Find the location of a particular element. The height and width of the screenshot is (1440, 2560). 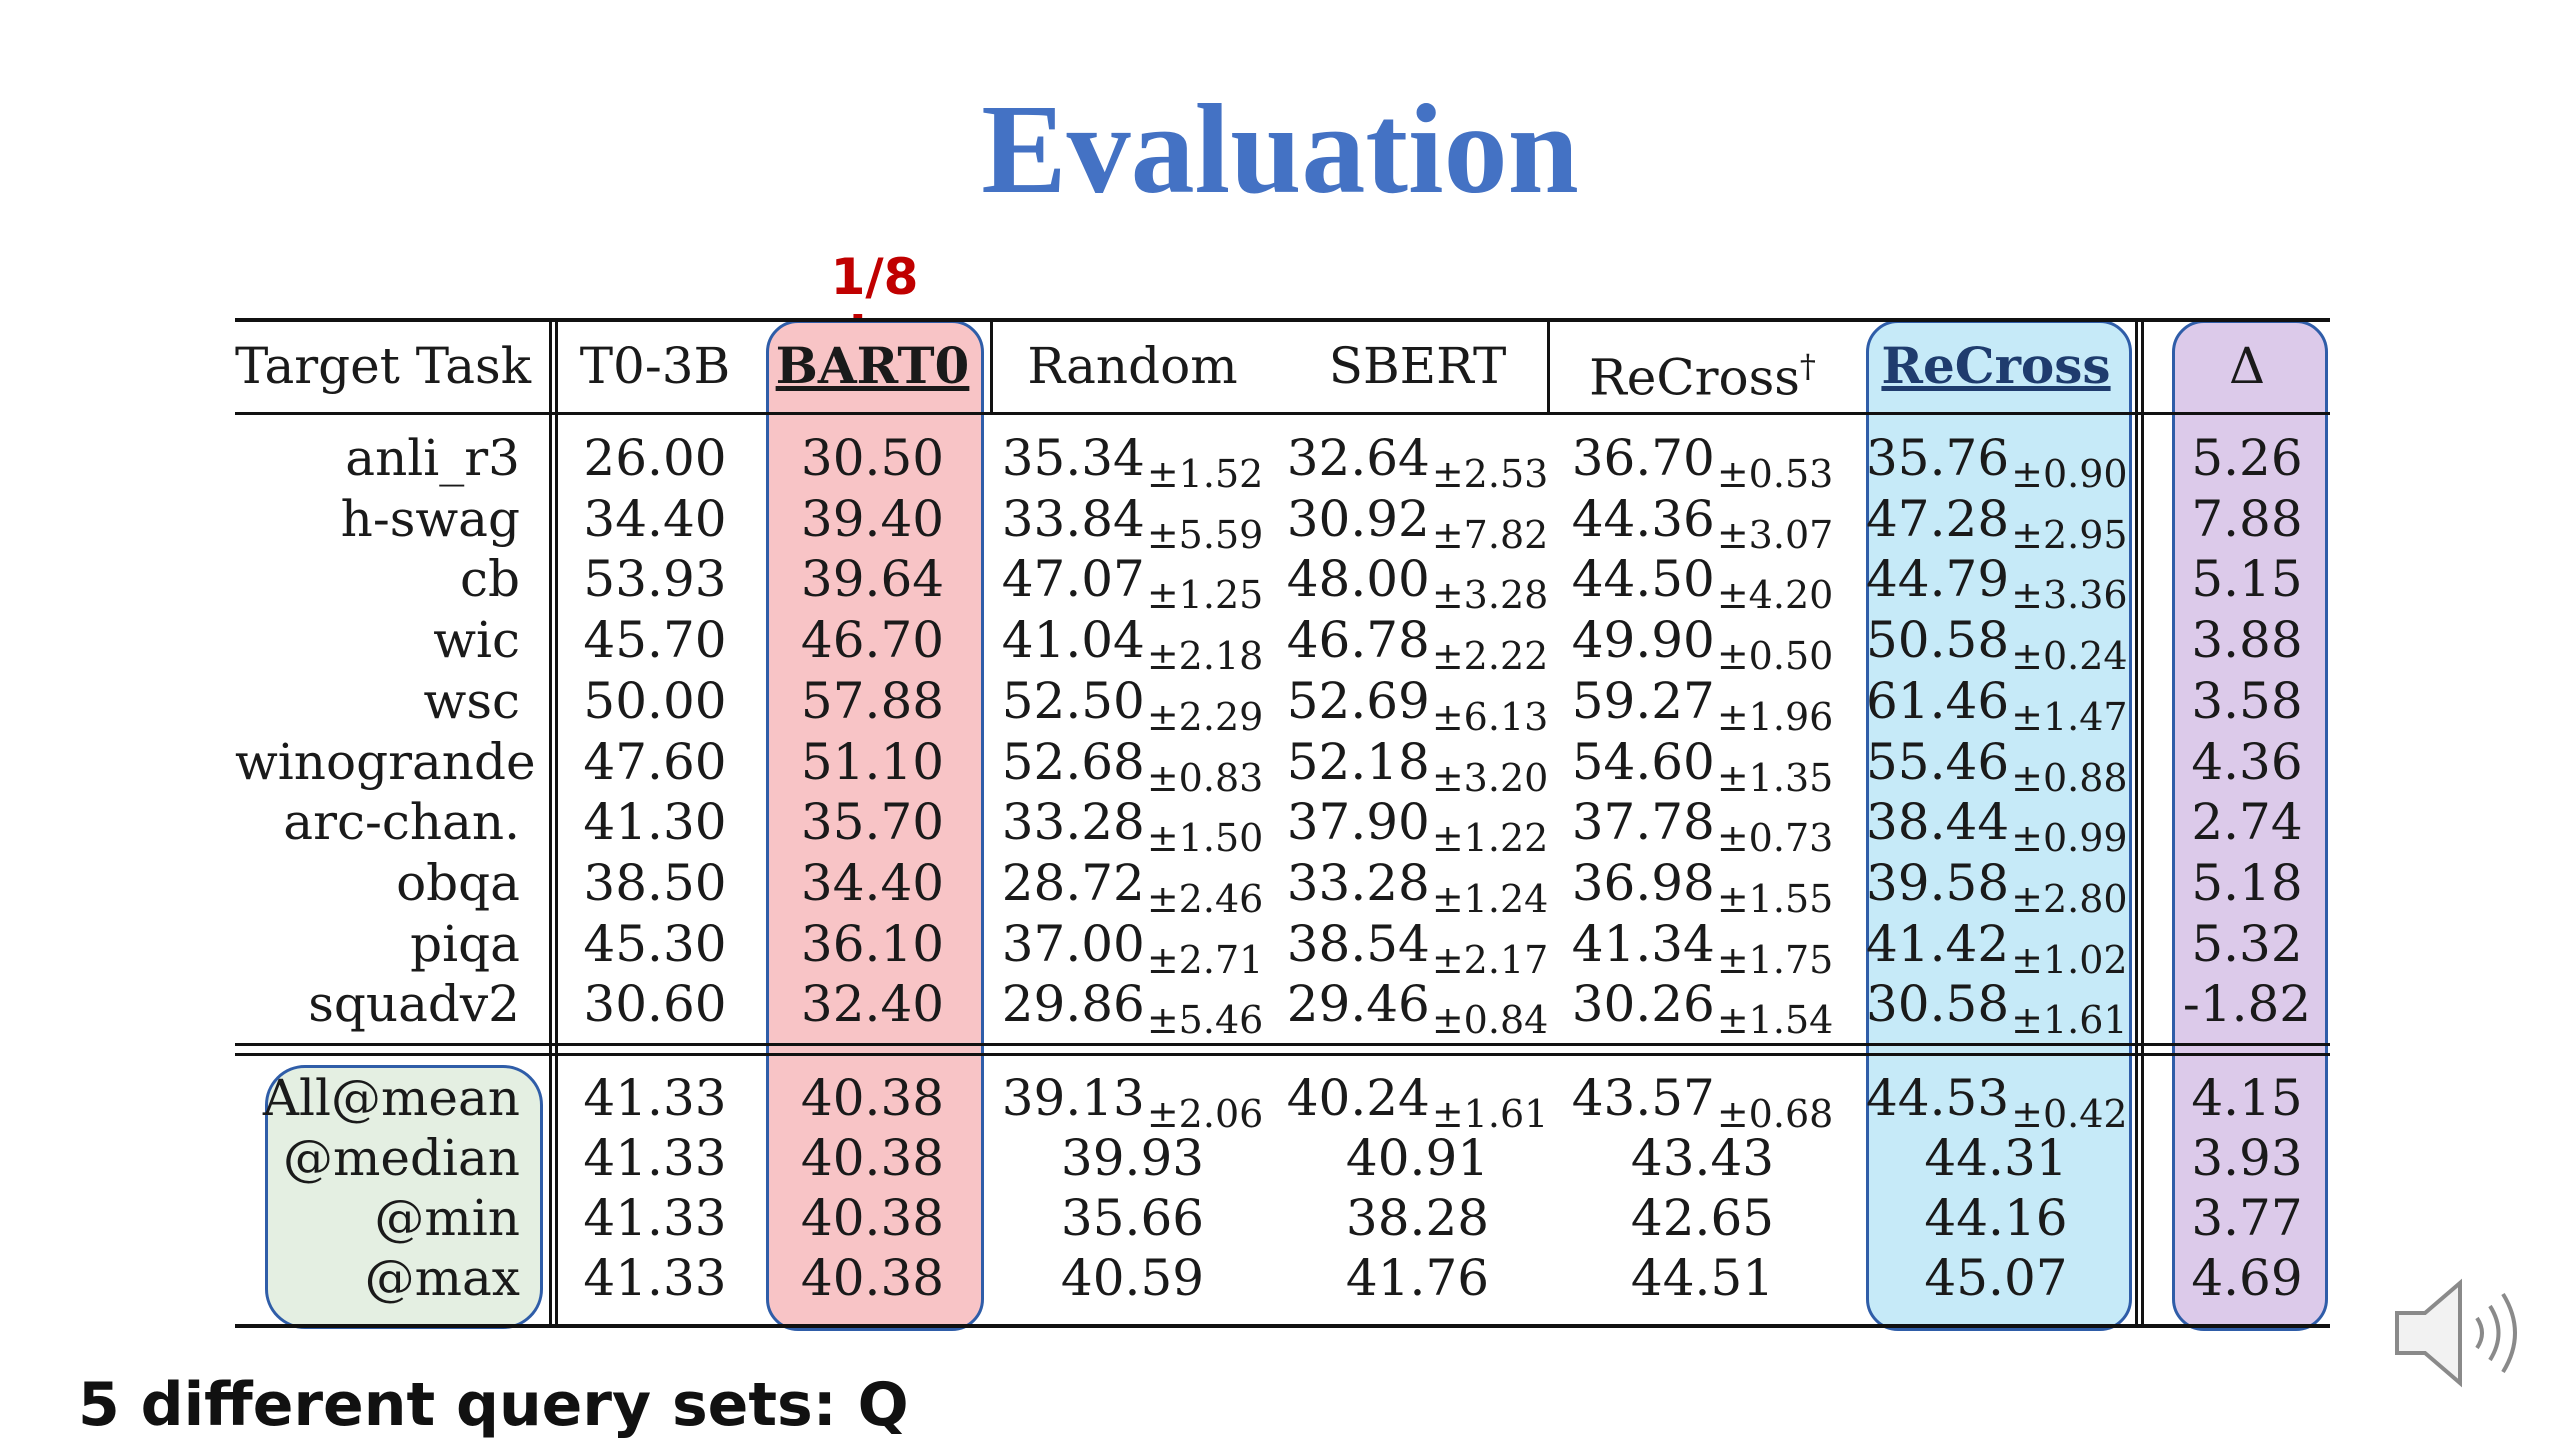

row-recross-dag: 49.90±0.50 is located at coordinates (1702, 644).